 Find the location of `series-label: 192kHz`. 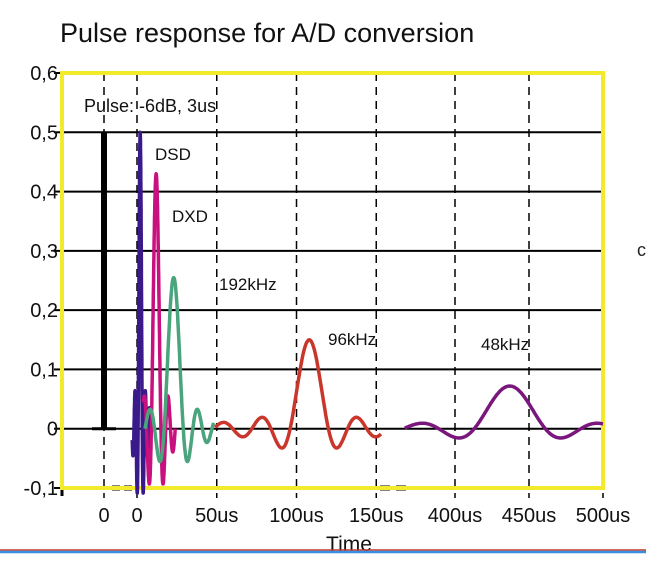

series-label: 192kHz is located at coordinates (248, 284).